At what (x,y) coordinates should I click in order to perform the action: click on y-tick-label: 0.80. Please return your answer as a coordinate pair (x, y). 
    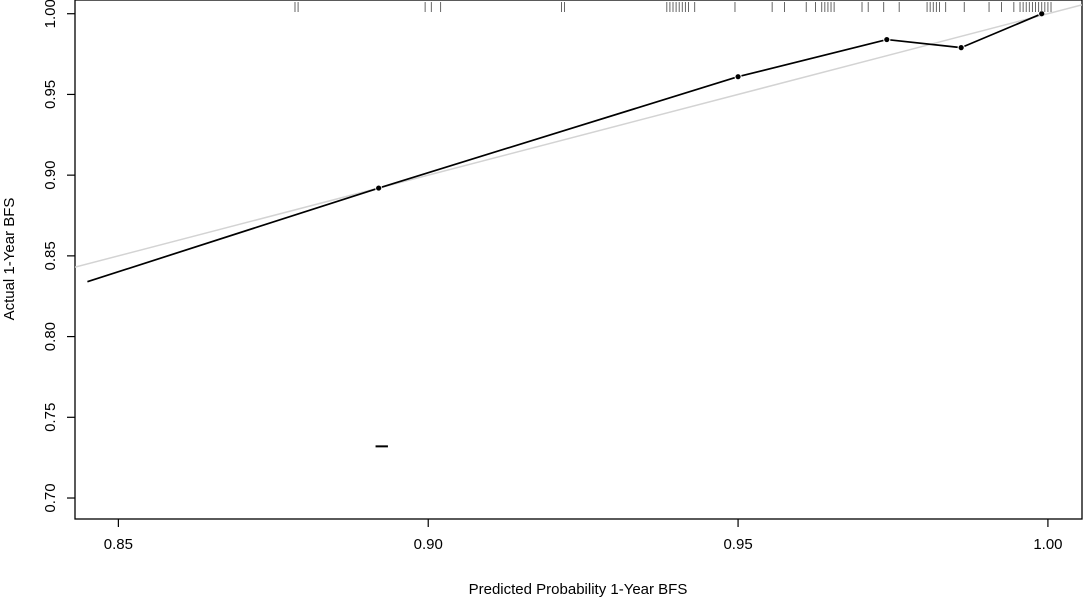
    Looking at the image, I should click on (50, 336).